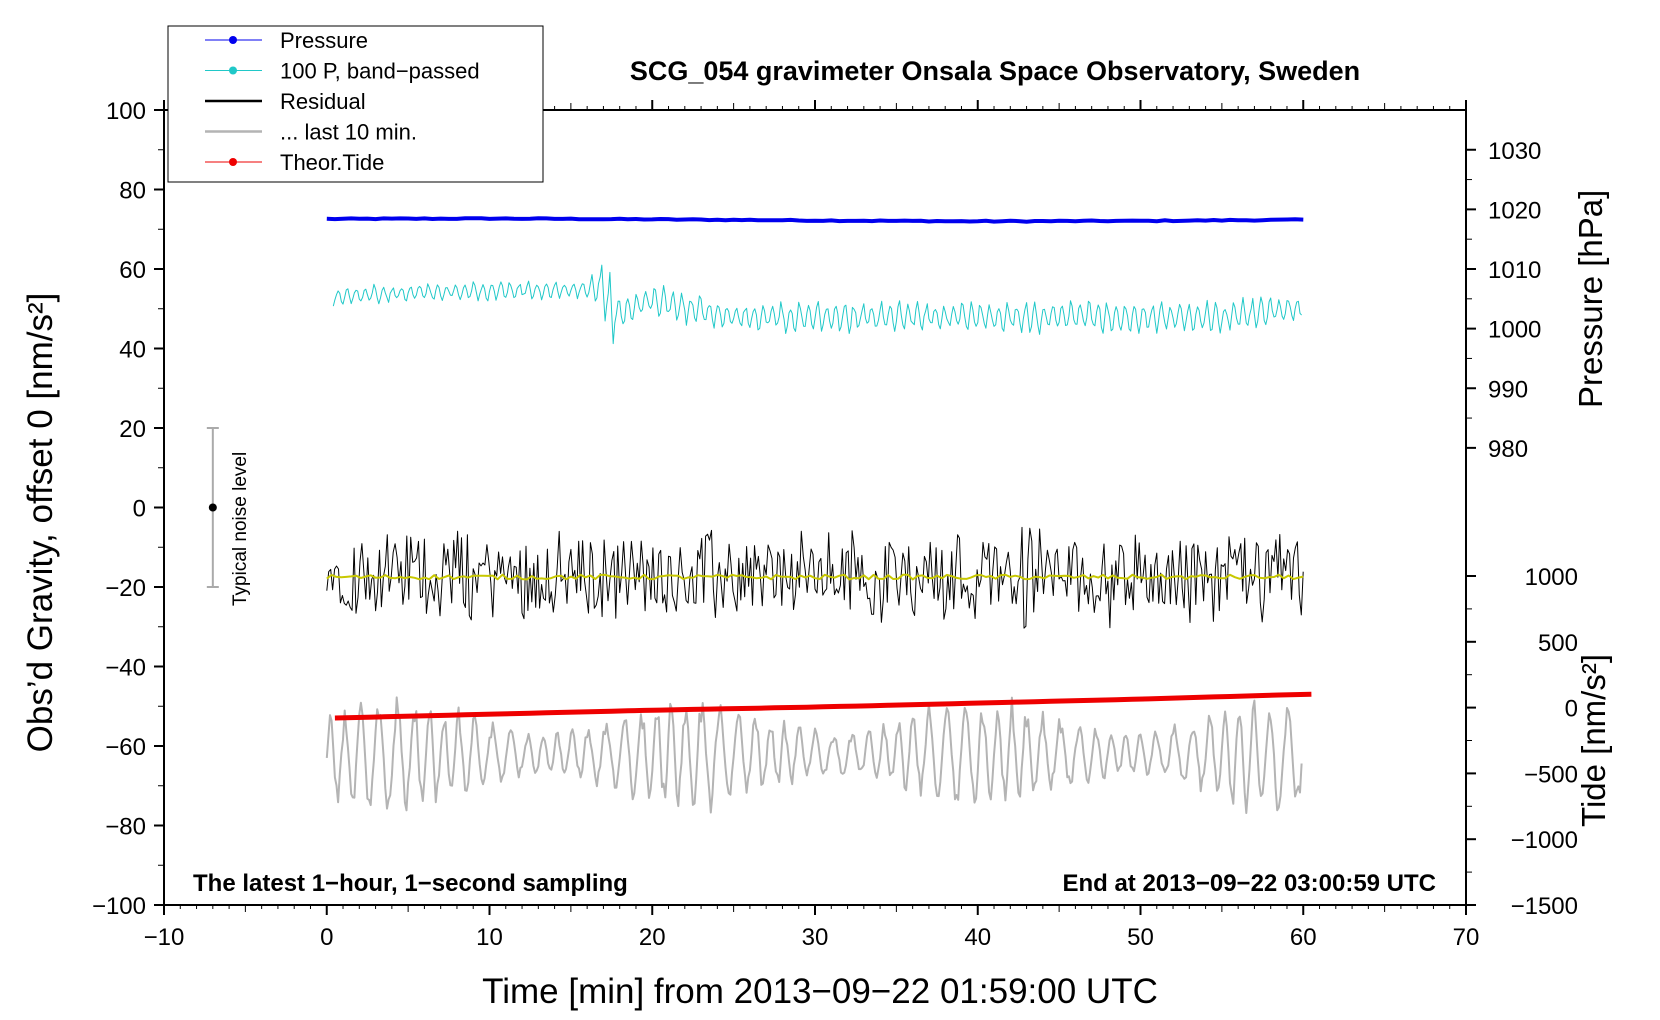  Describe the element at coordinates (324, 40) in the screenshot. I see `legend-label: Pressure` at that location.